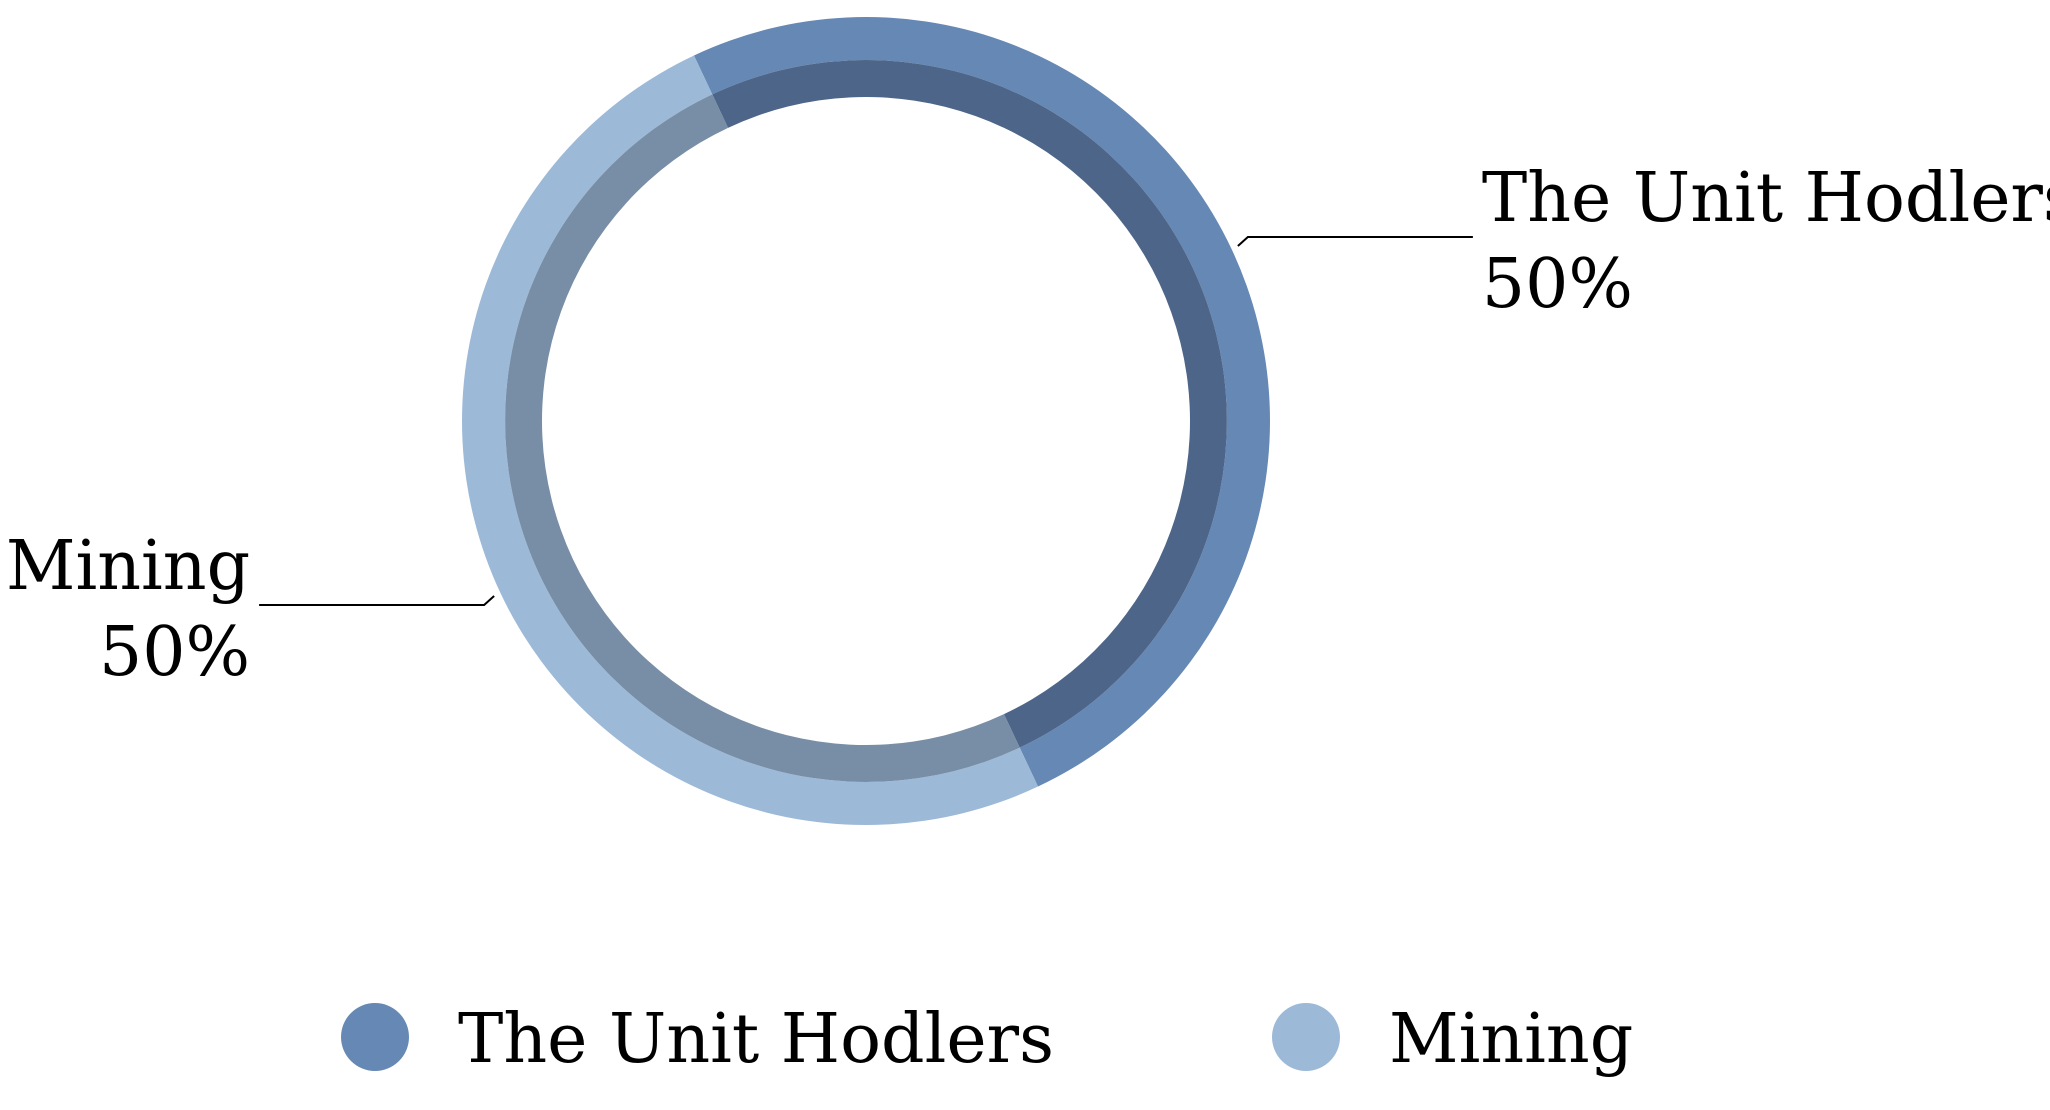  Describe the element at coordinates (128, 566) in the screenshot. I see `slice-label-mining: Mining` at that location.